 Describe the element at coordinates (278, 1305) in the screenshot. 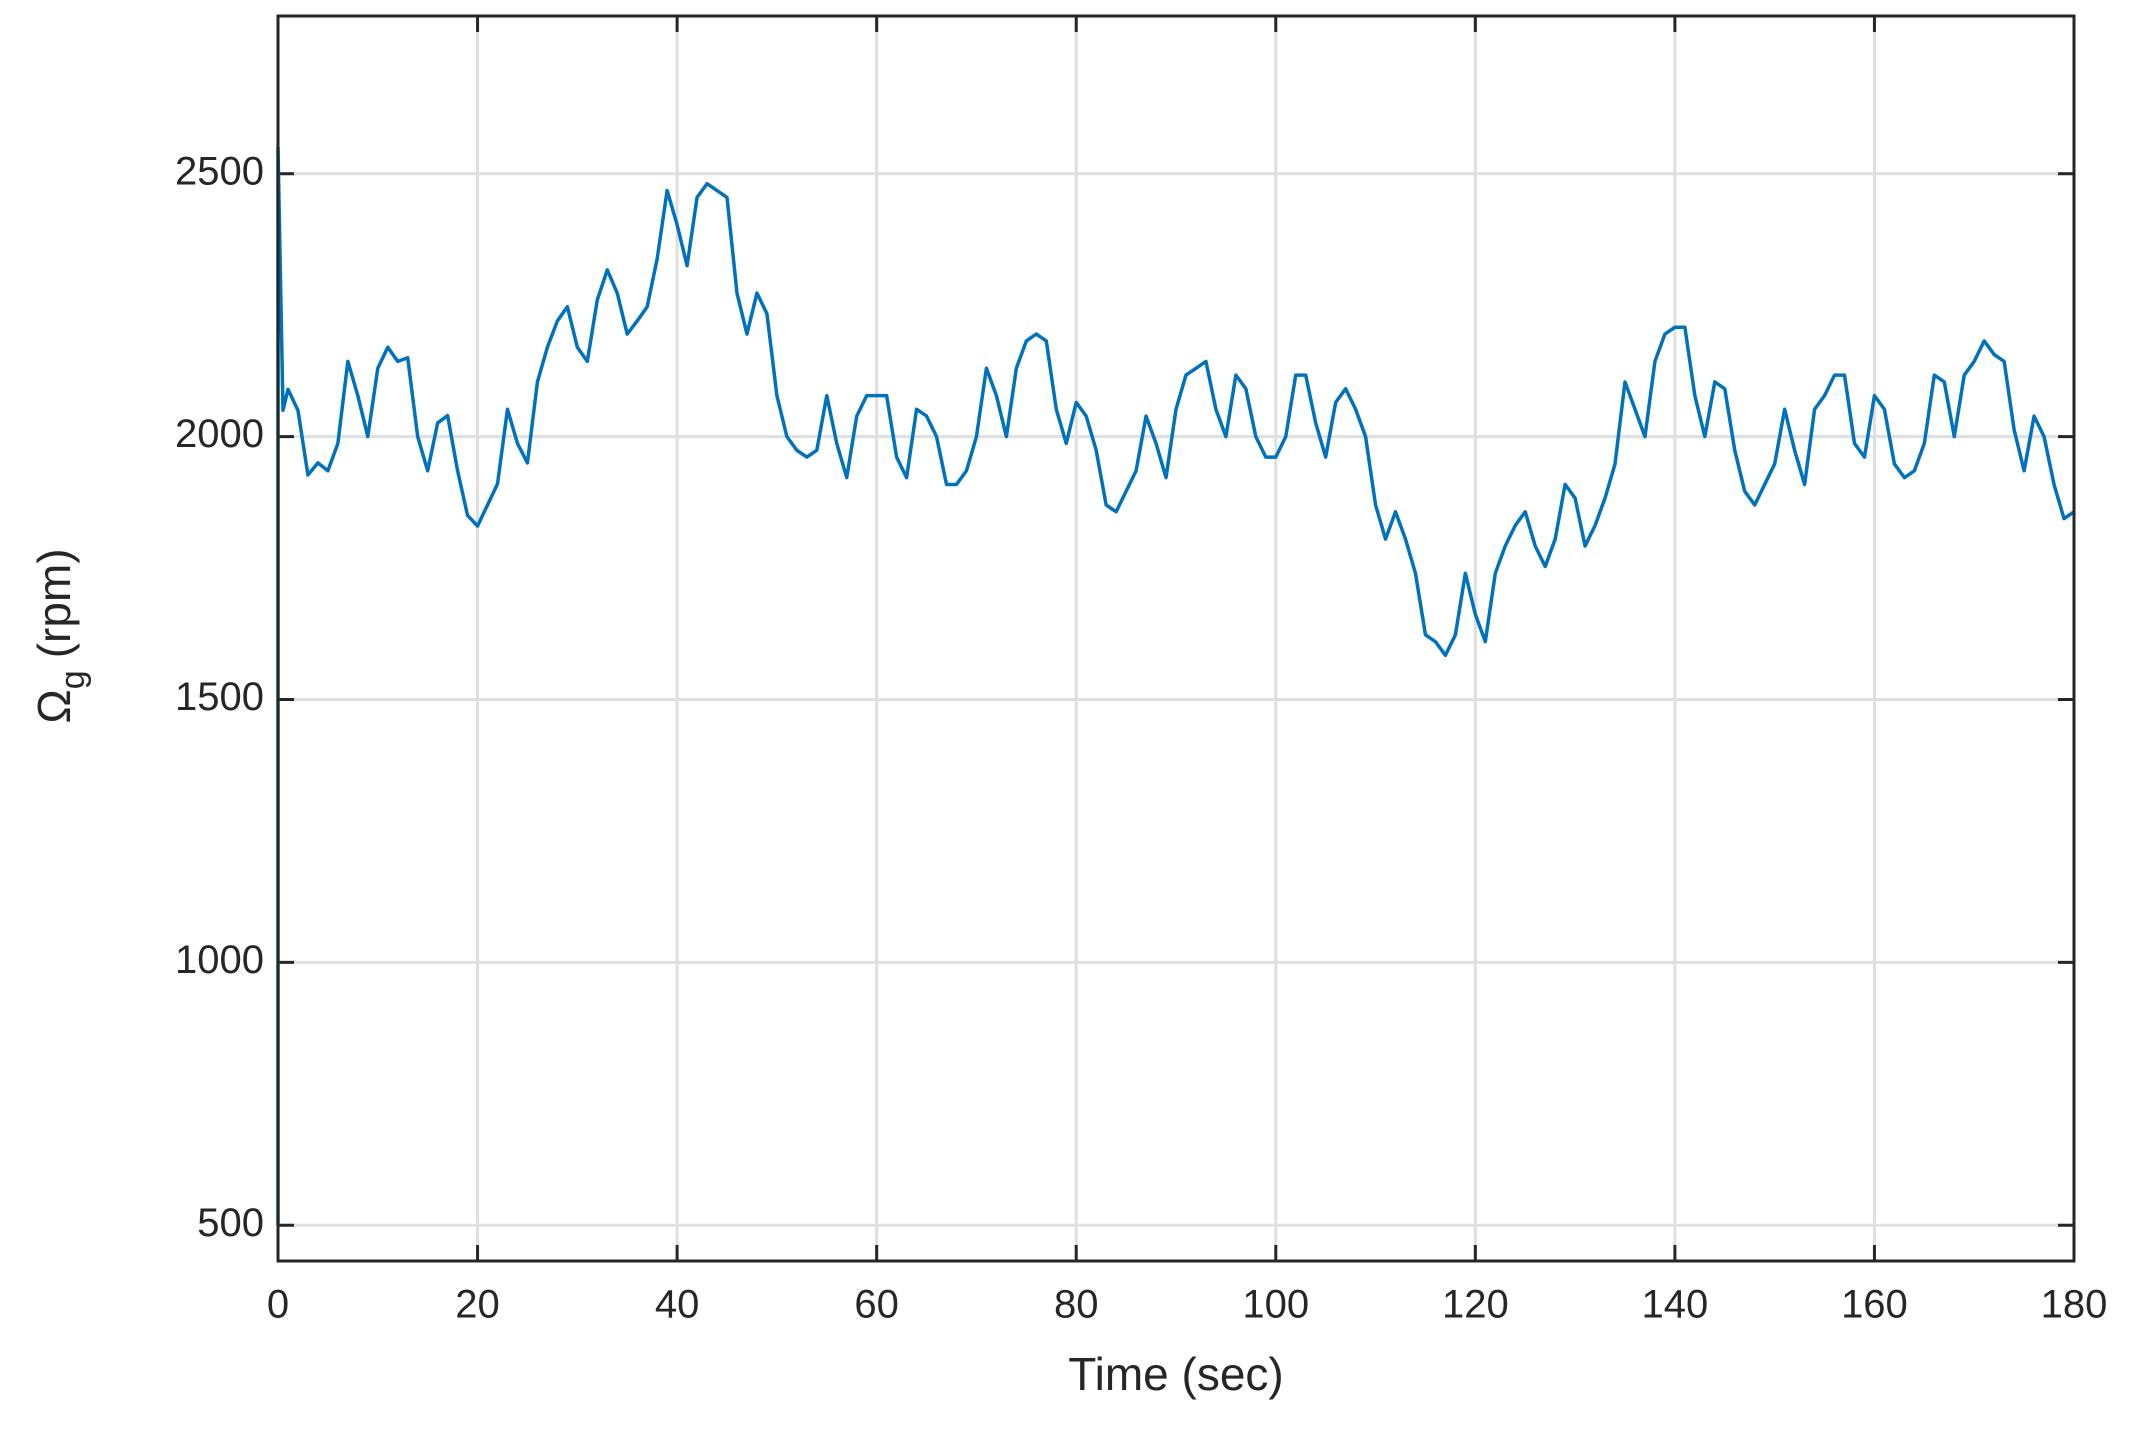

I see `x-tick-label: 0` at that location.